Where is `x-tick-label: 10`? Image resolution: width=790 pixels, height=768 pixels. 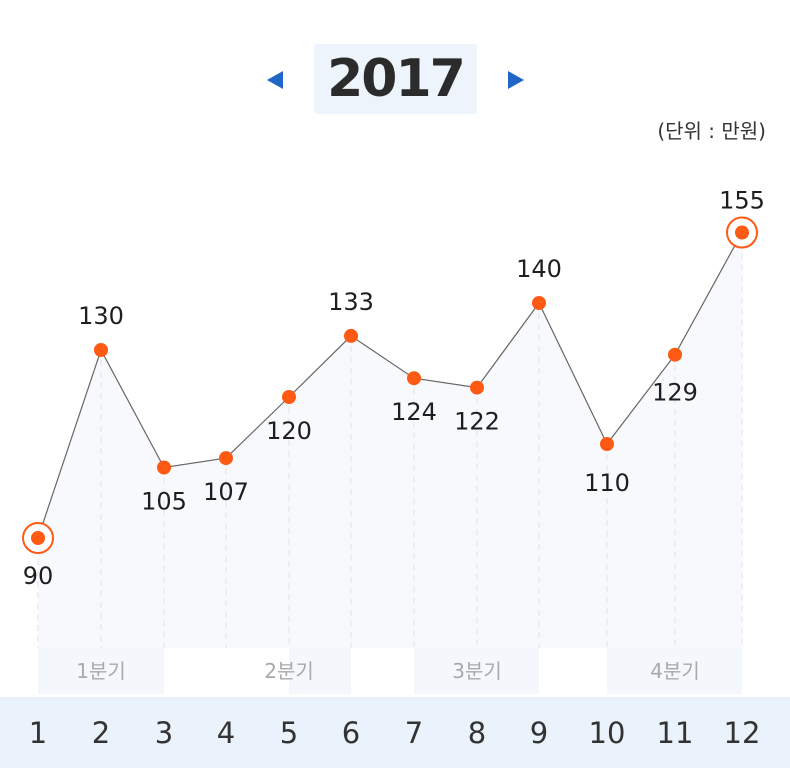
x-tick-label: 10 is located at coordinates (607, 733).